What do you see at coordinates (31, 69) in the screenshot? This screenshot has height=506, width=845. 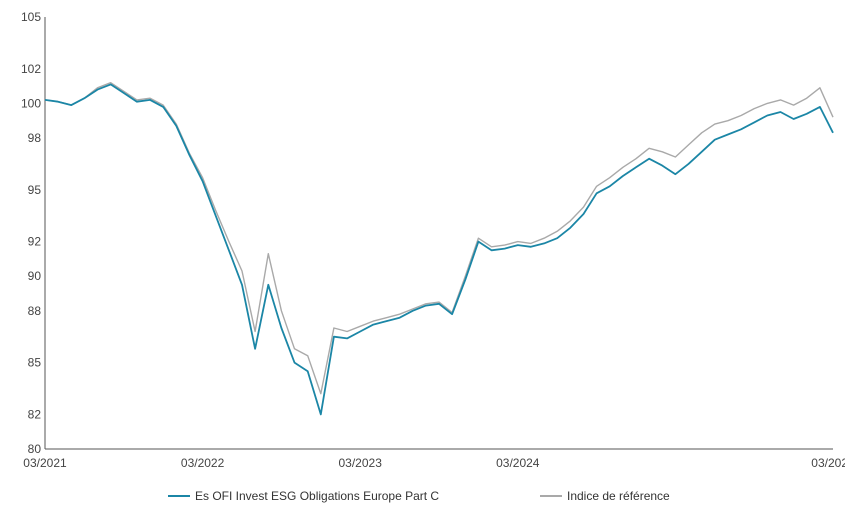 I see `y-tick-label: 102` at bounding box center [31, 69].